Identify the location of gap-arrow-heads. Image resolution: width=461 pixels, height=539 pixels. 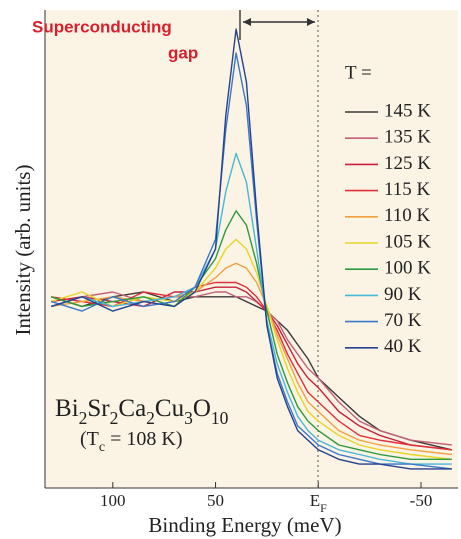
(279, 22).